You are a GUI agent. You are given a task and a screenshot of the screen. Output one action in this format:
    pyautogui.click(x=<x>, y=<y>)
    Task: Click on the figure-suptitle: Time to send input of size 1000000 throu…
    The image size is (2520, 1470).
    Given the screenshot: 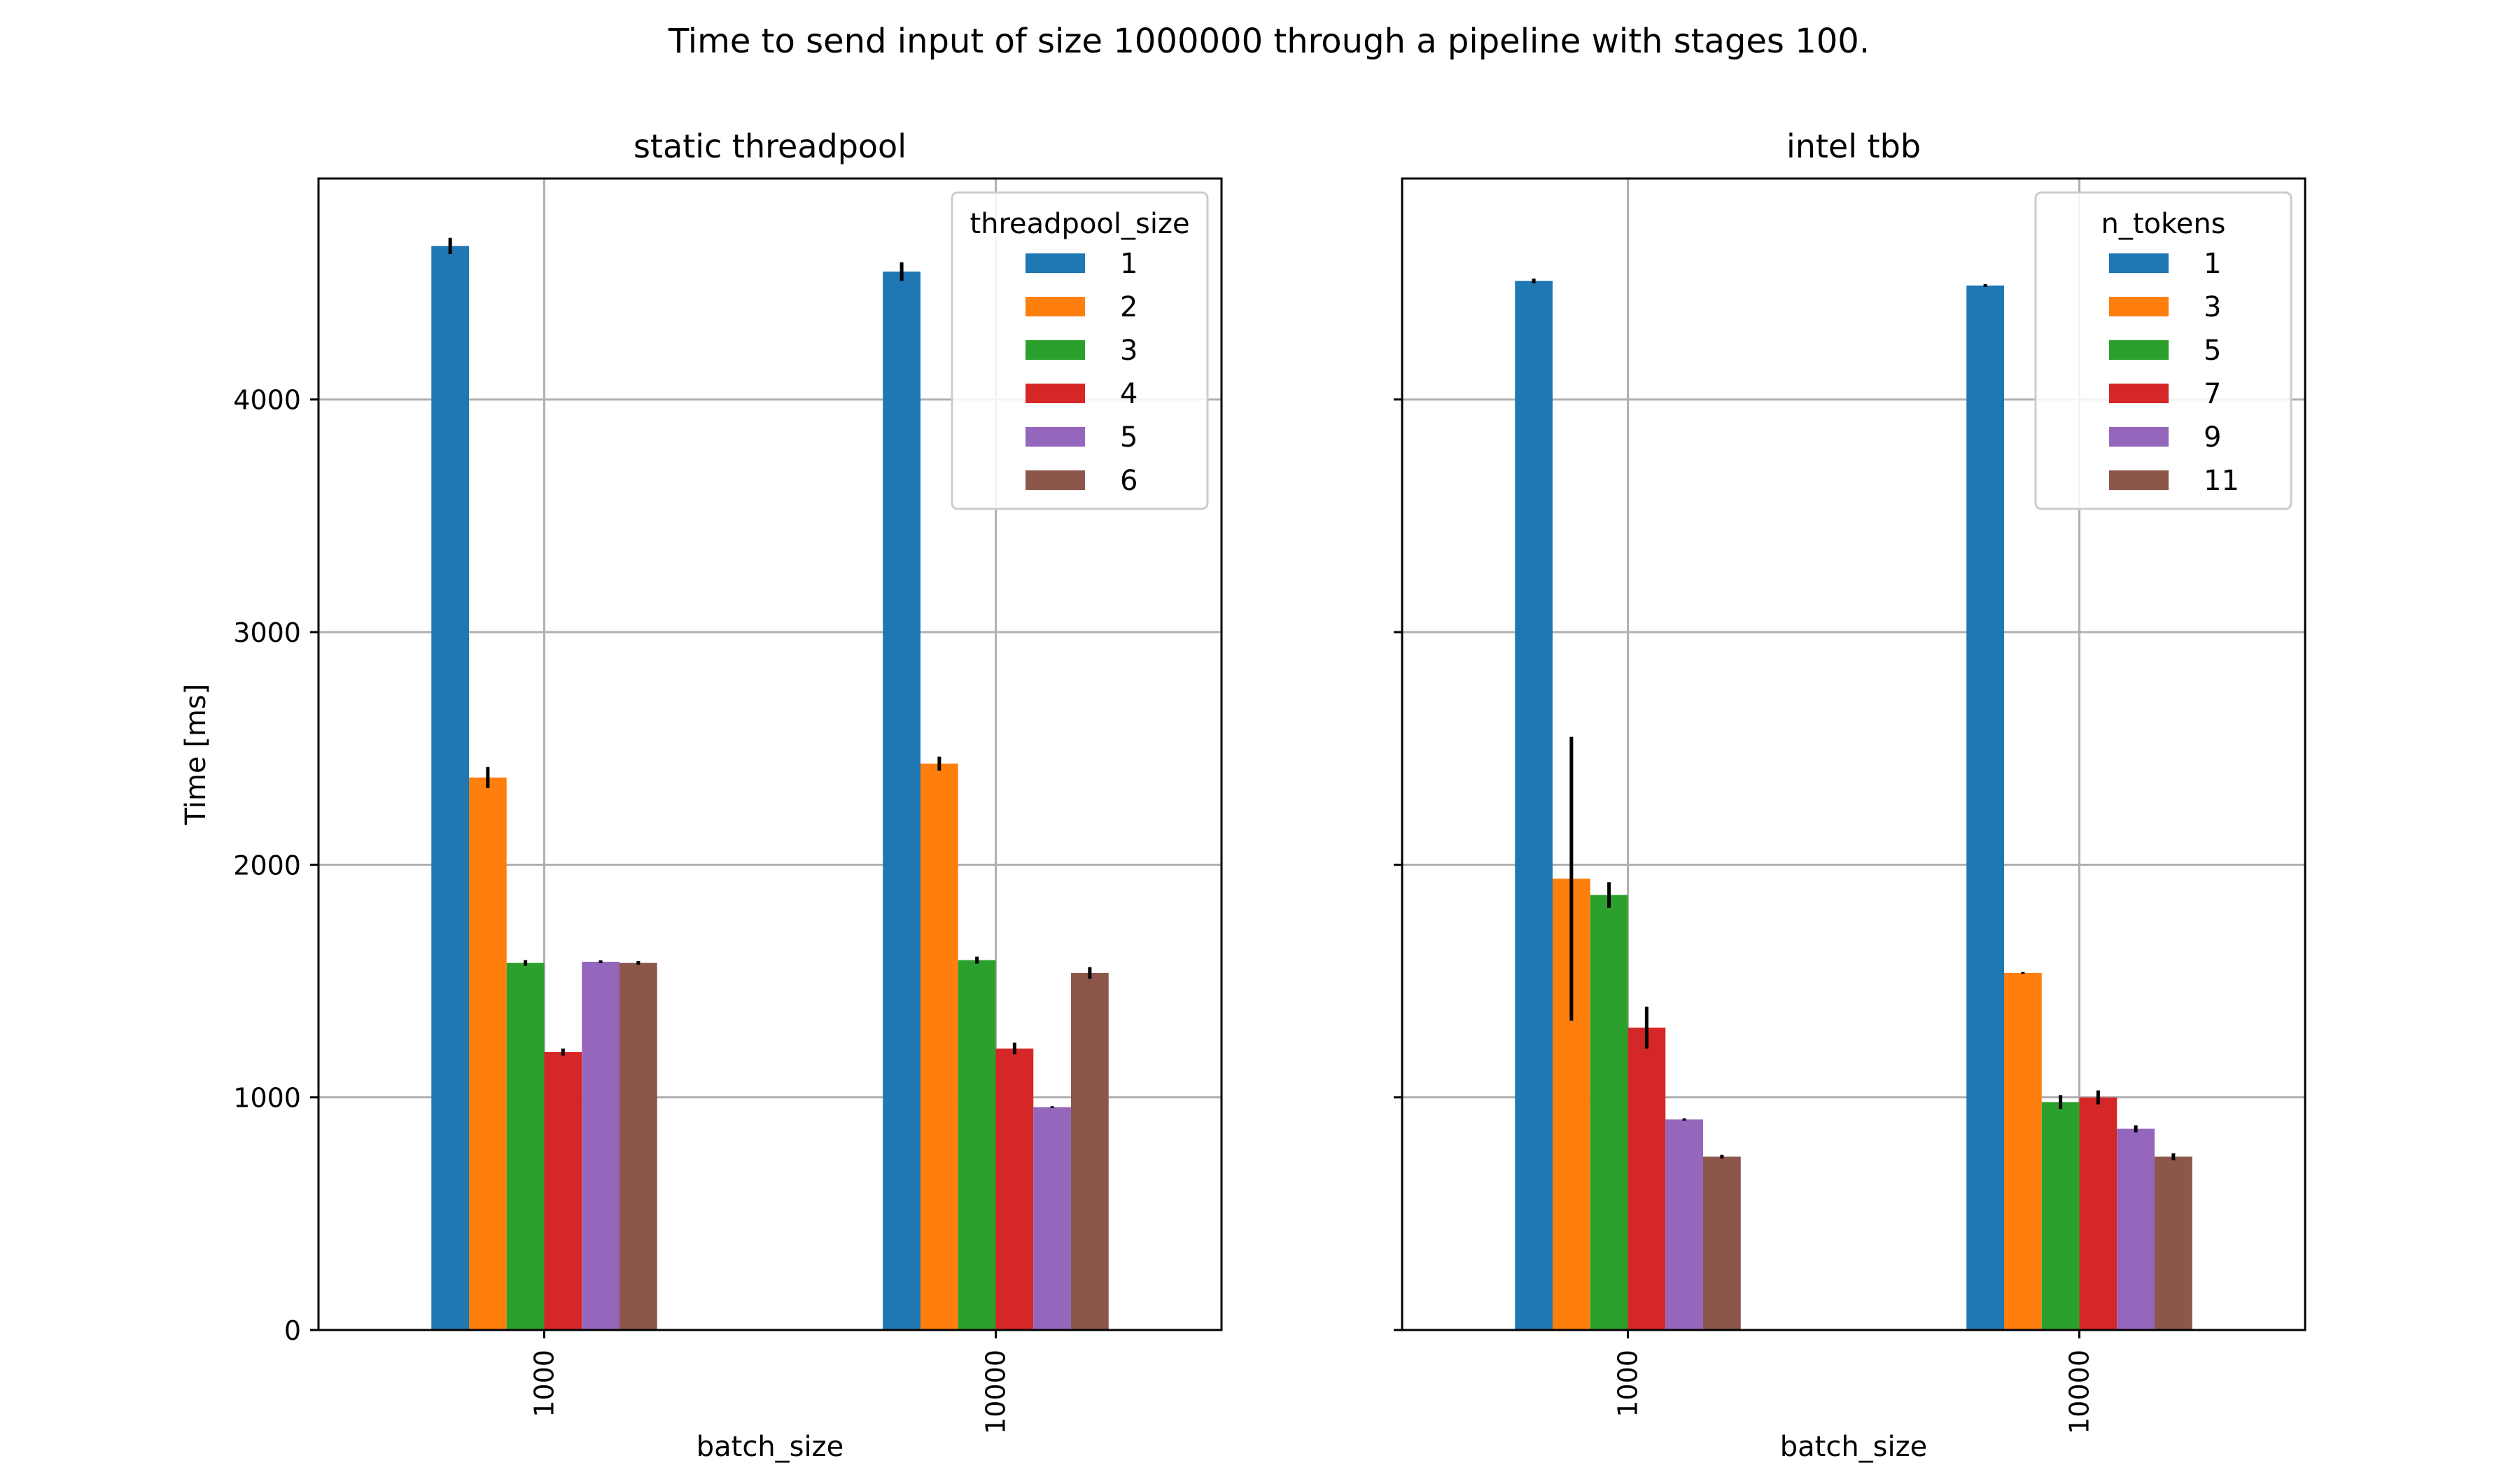 What is the action you would take?
    pyautogui.click(x=1269, y=41)
    